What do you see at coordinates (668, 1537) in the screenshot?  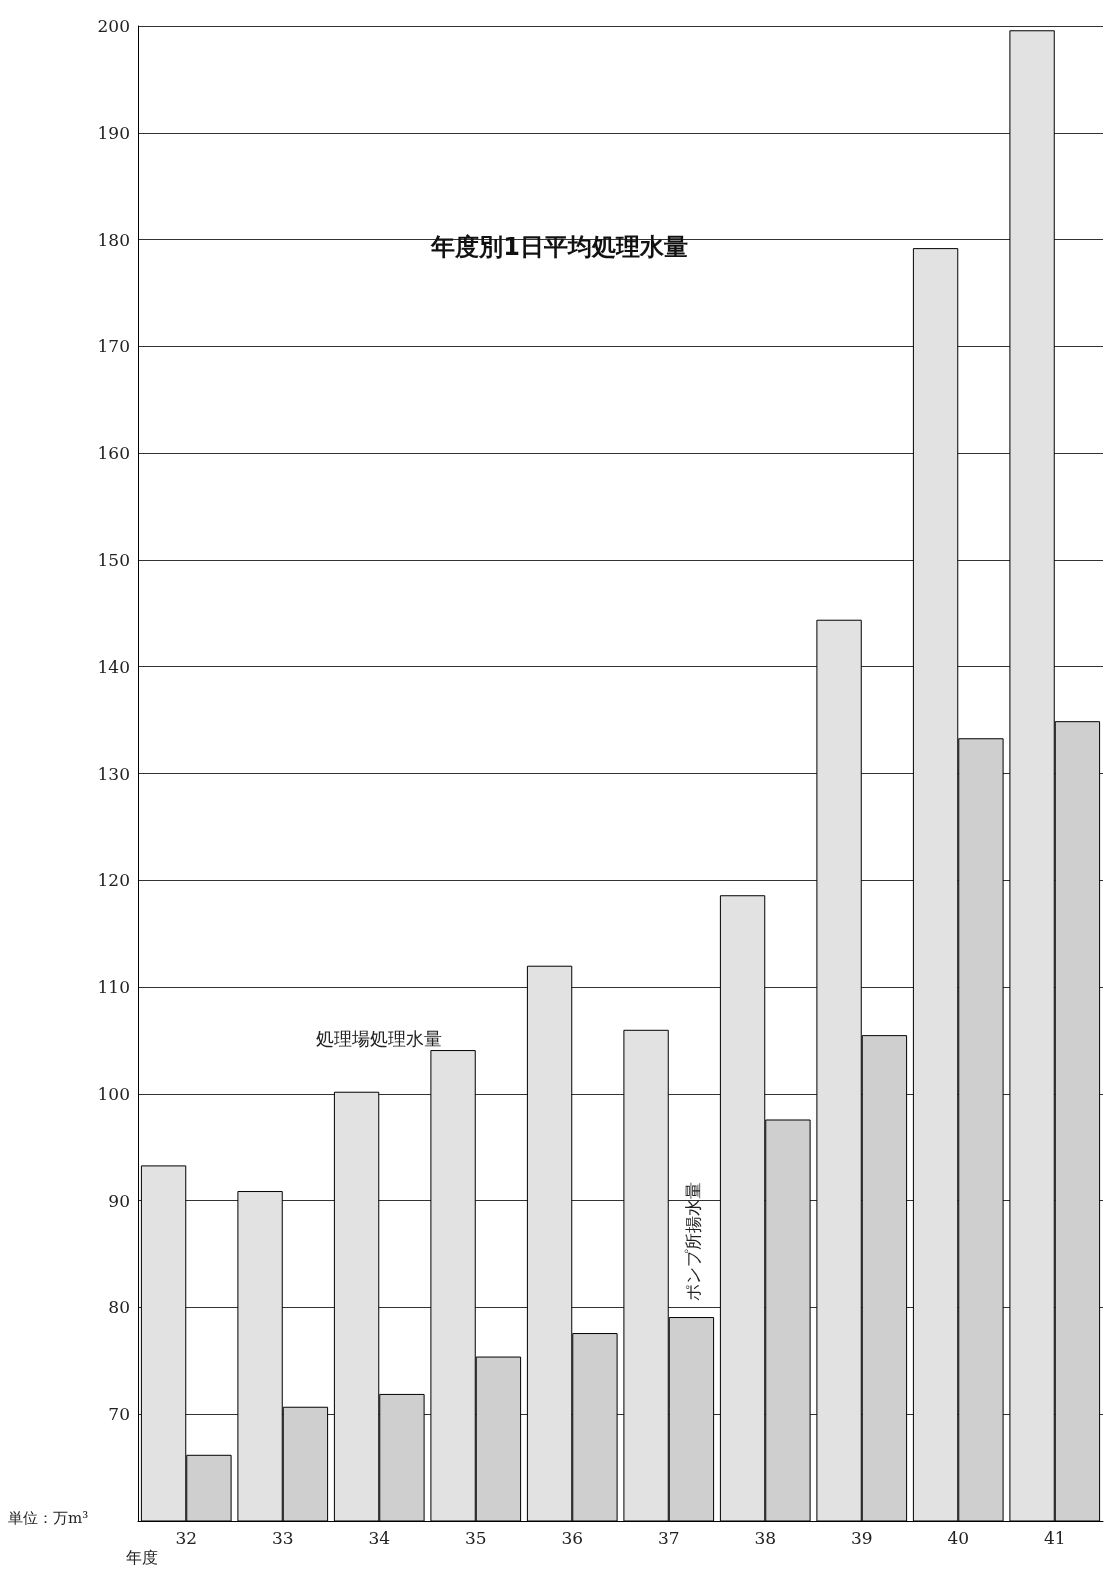 I see `x-tick-label: 37` at bounding box center [668, 1537].